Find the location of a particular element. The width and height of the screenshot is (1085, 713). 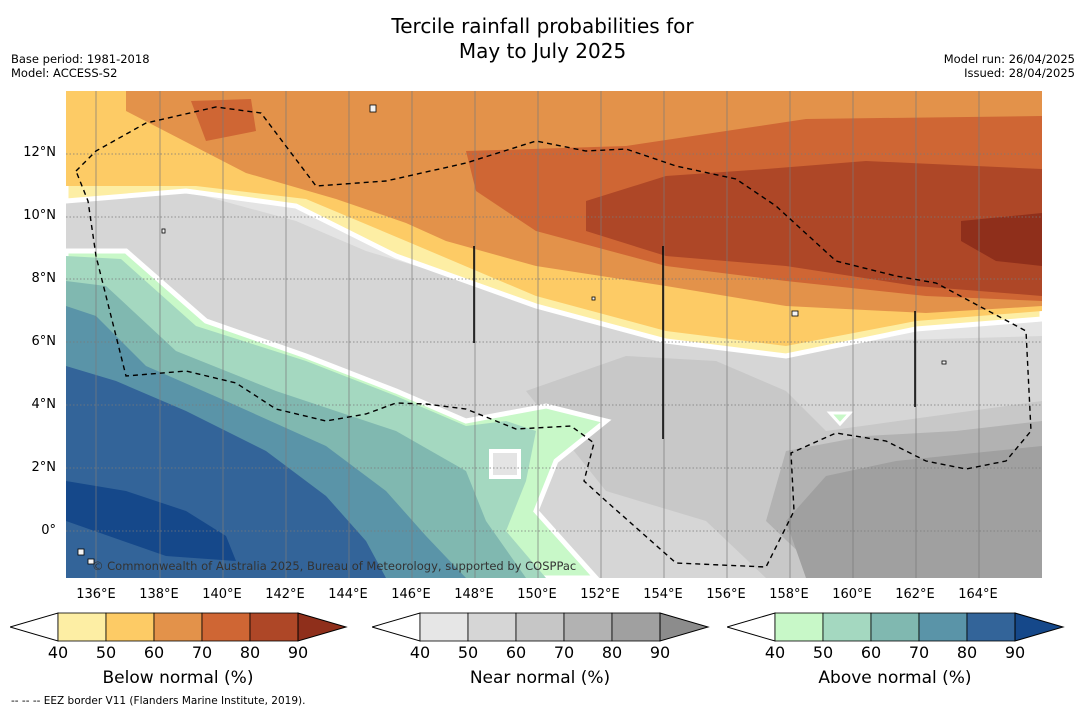

longitude-label: 164°E is located at coordinates (978, 594).